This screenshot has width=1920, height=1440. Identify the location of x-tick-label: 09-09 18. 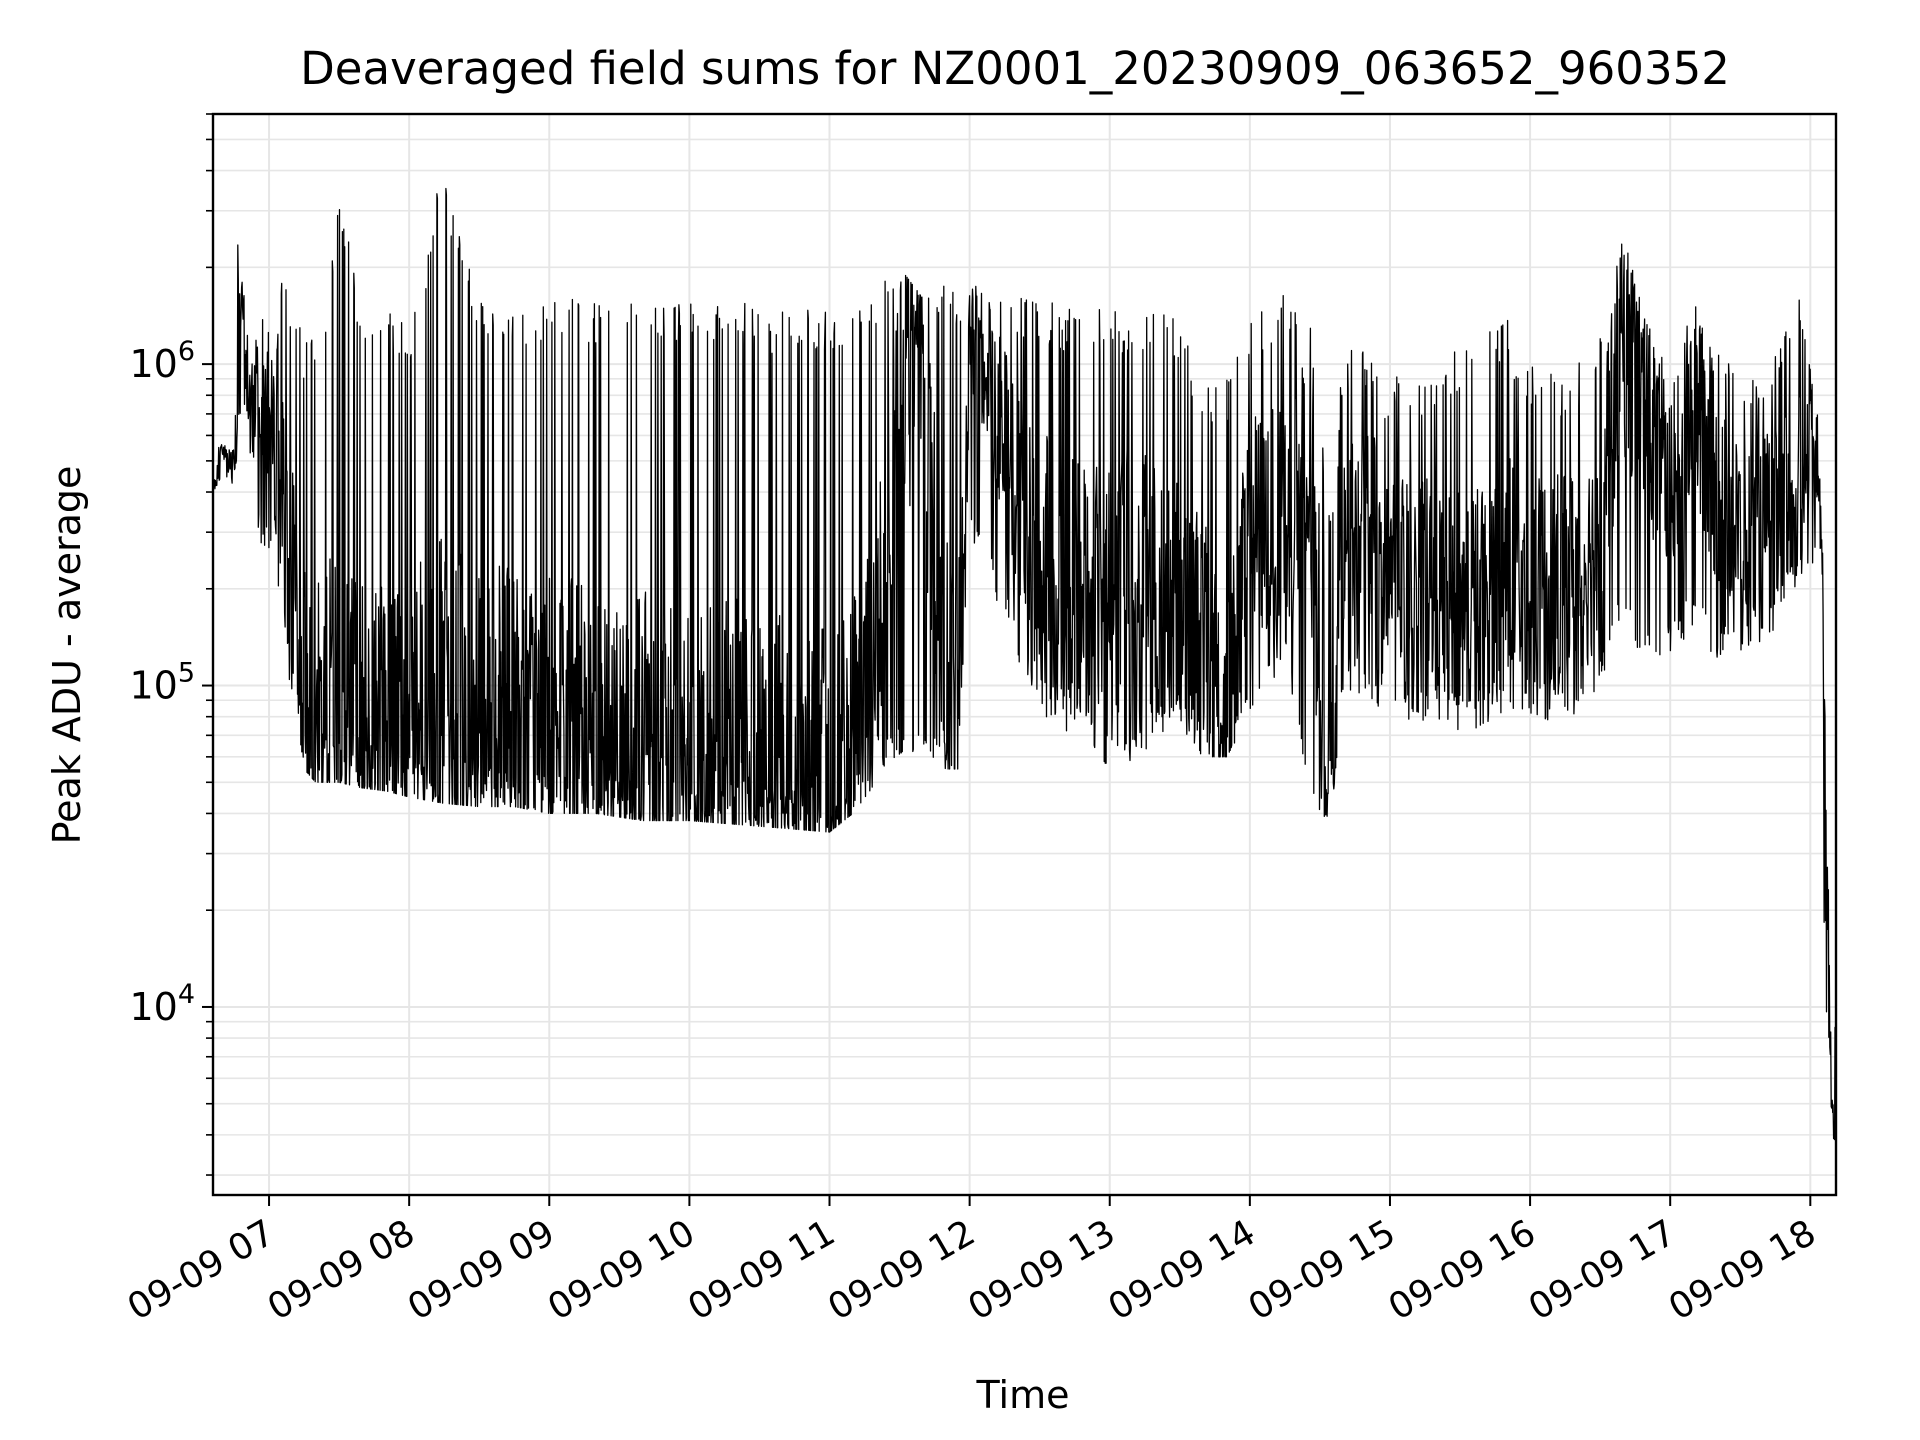
(1742, 1270).